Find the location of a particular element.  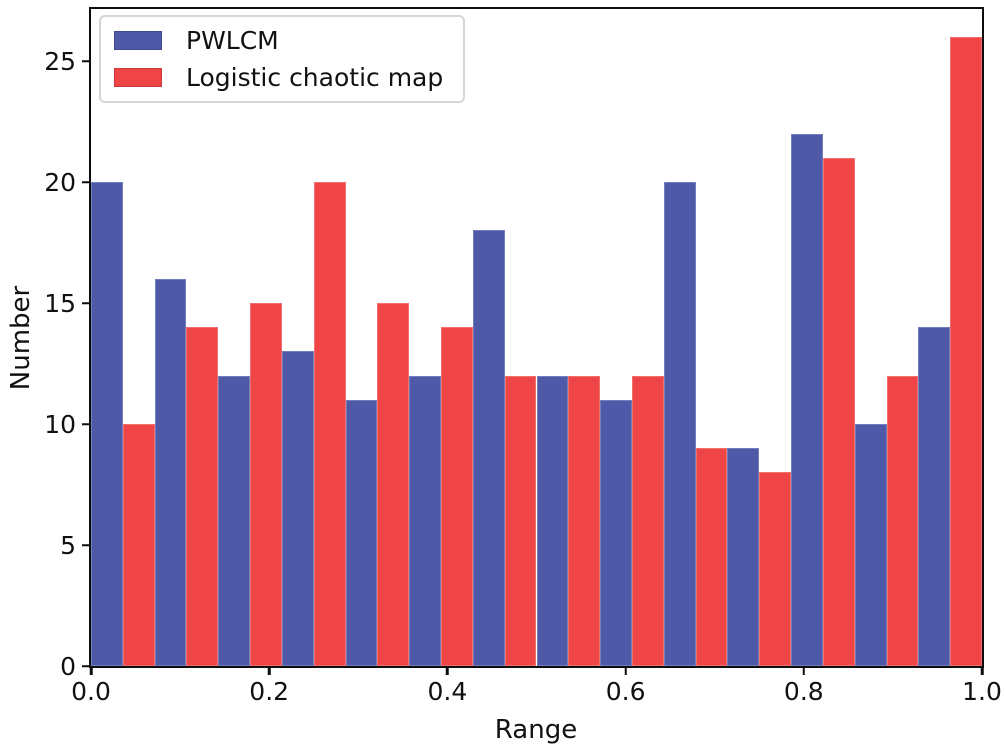

y-tick-label-20: 20 is located at coordinates (60, 182).